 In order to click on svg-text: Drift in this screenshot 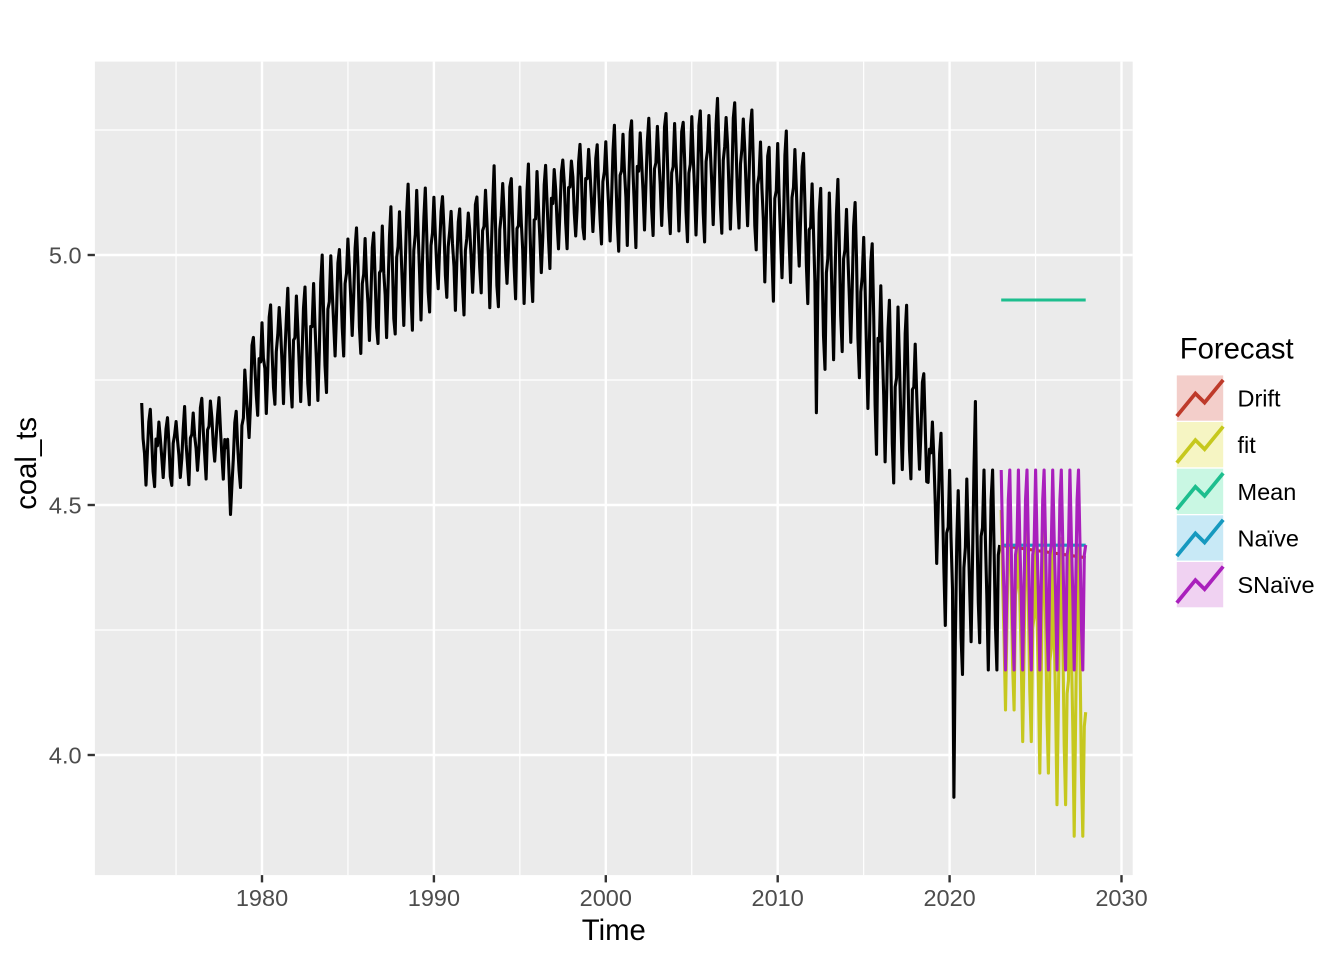, I will do `click(1260, 399)`.